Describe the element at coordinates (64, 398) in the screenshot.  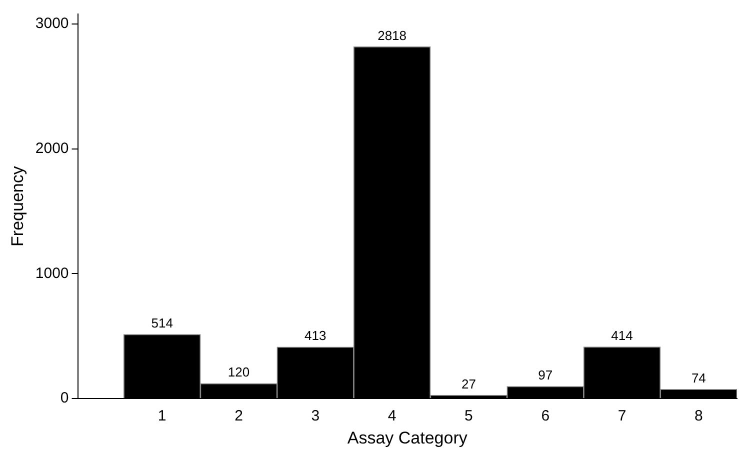
I see `y-tick-label: 0` at that location.